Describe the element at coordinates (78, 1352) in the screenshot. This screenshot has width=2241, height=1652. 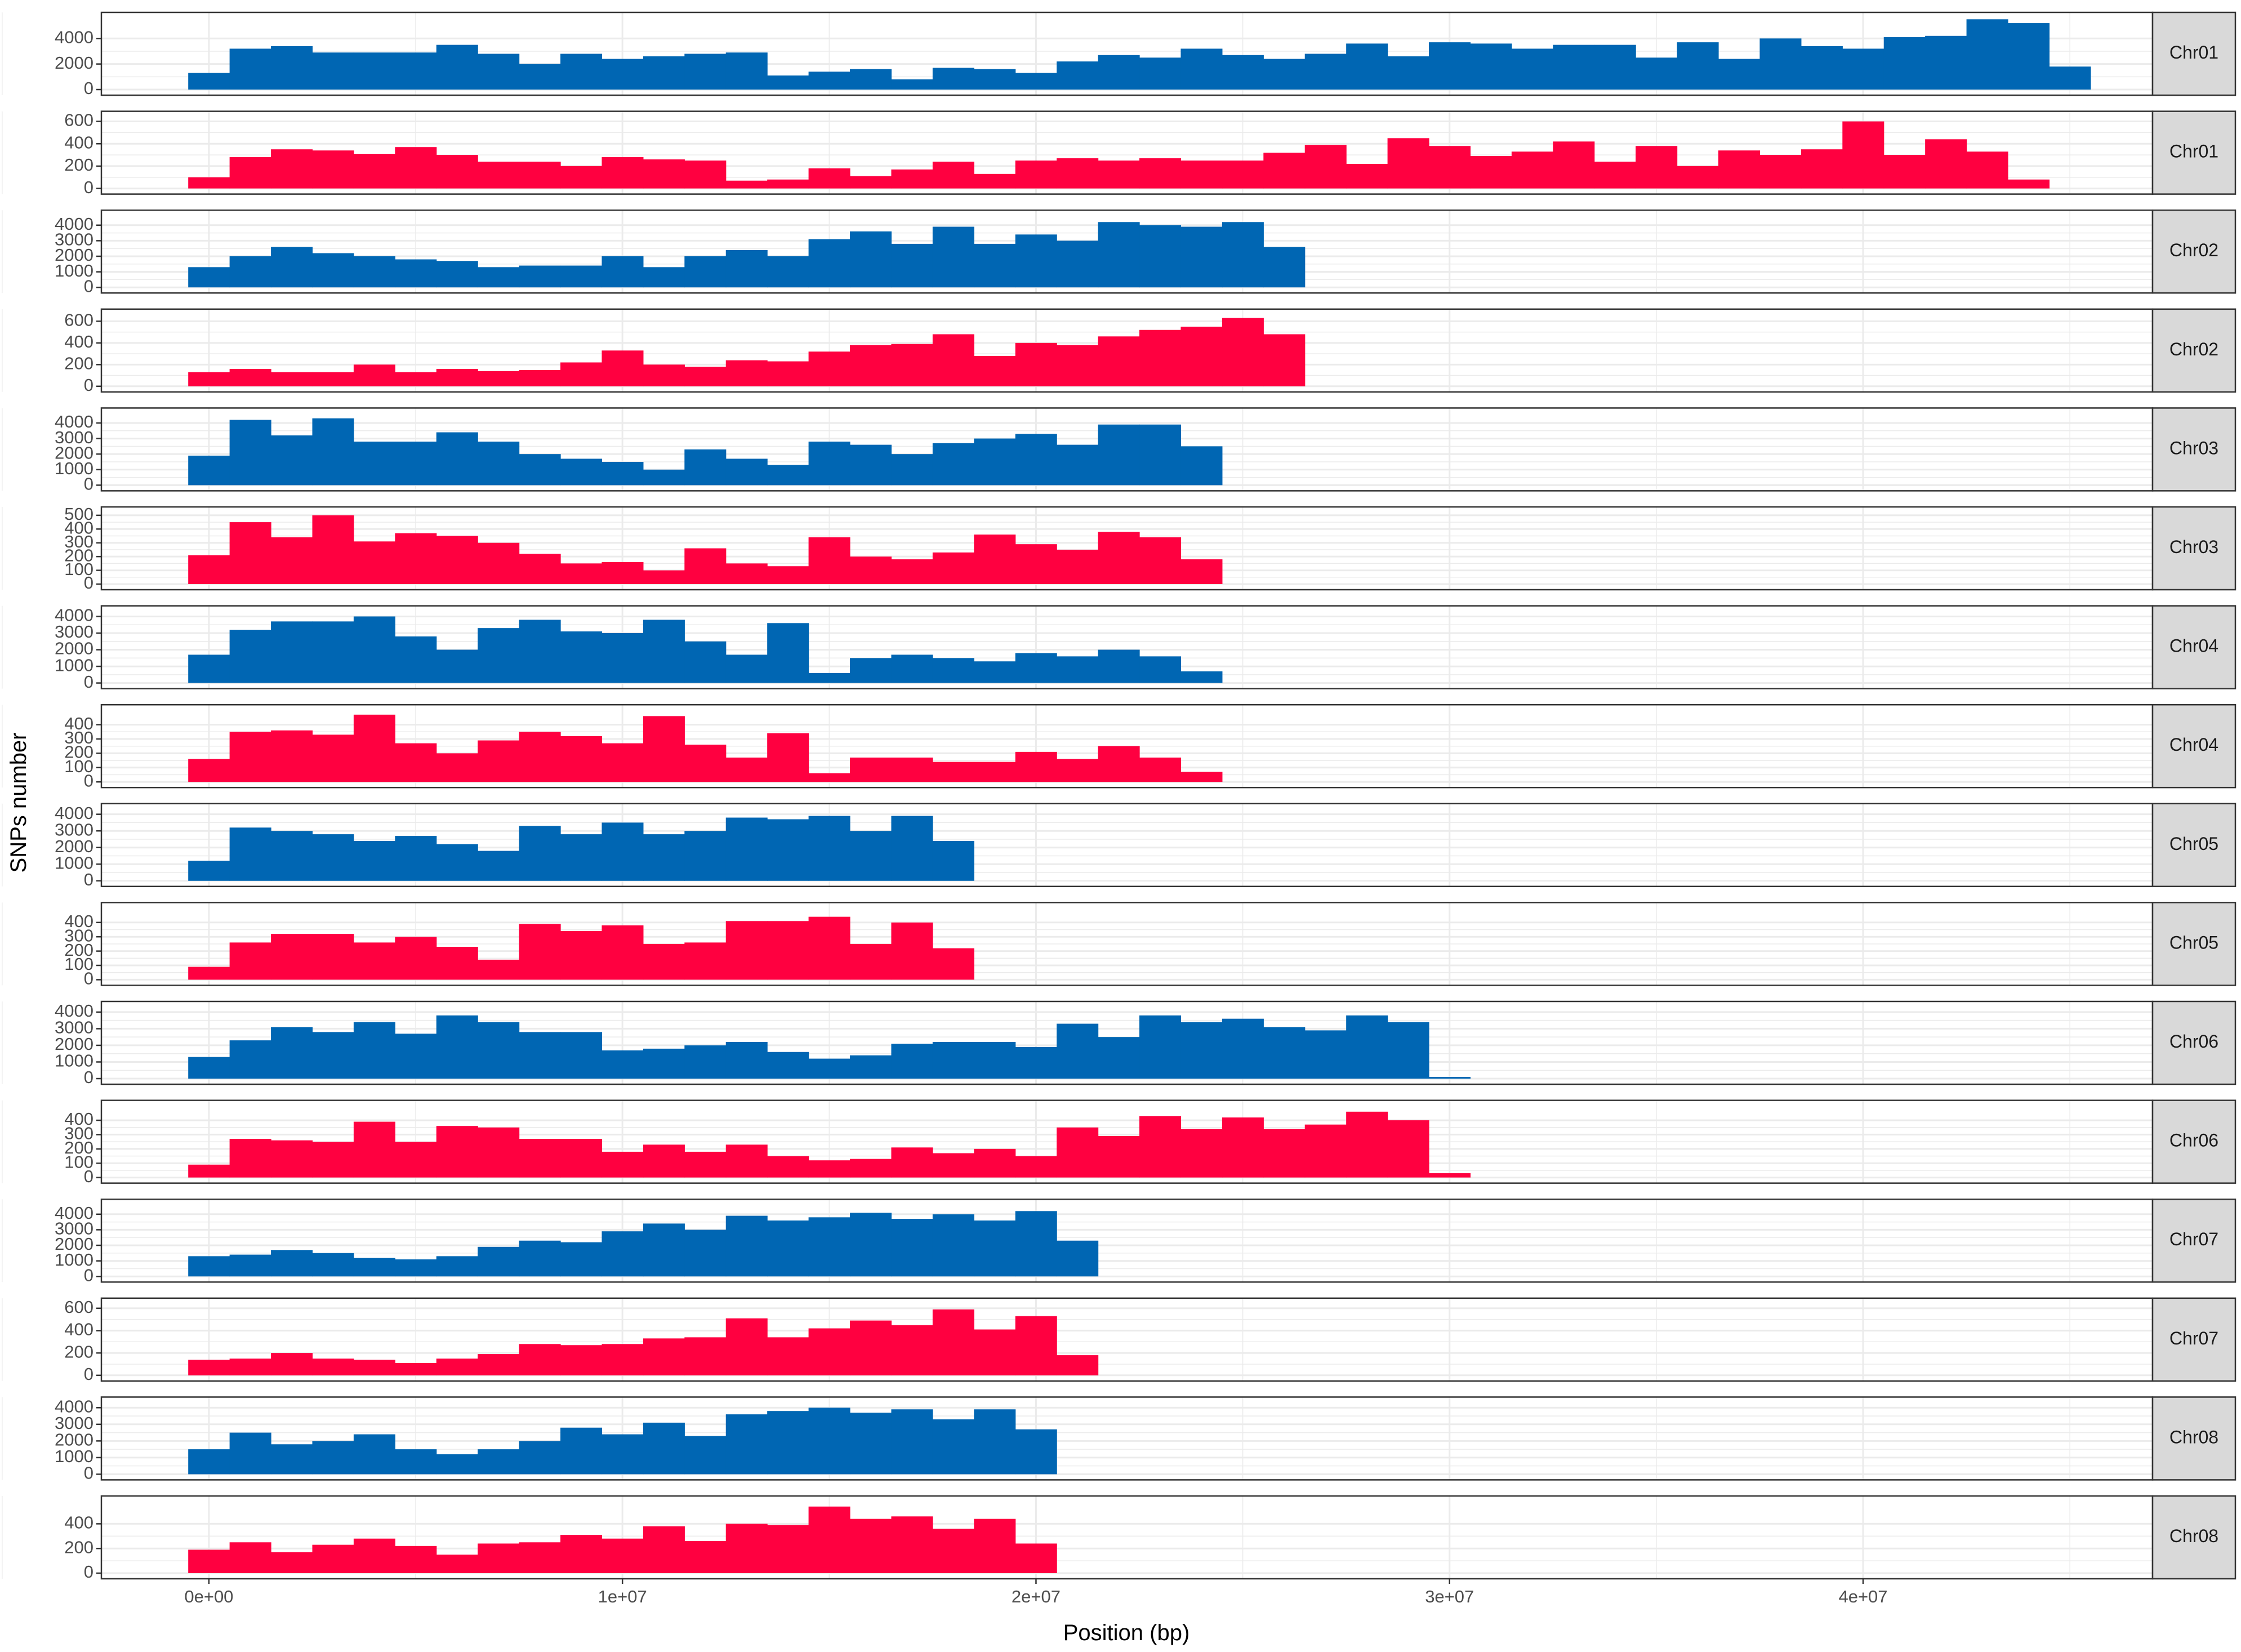
I see `y-tick-label: 200` at that location.